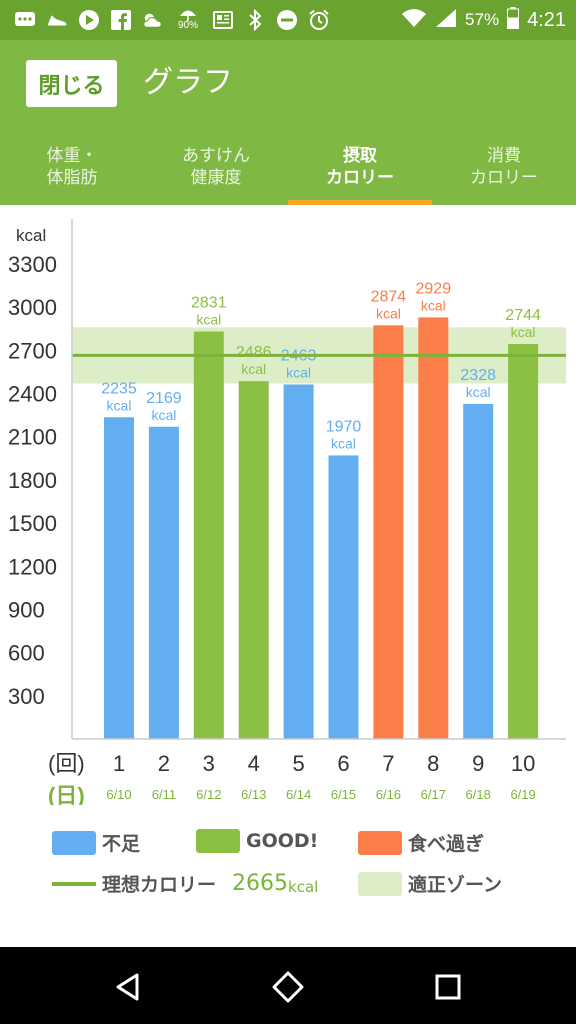 The width and height of the screenshot is (576, 1024). I want to click on facebook-icon, so click(121, 20).